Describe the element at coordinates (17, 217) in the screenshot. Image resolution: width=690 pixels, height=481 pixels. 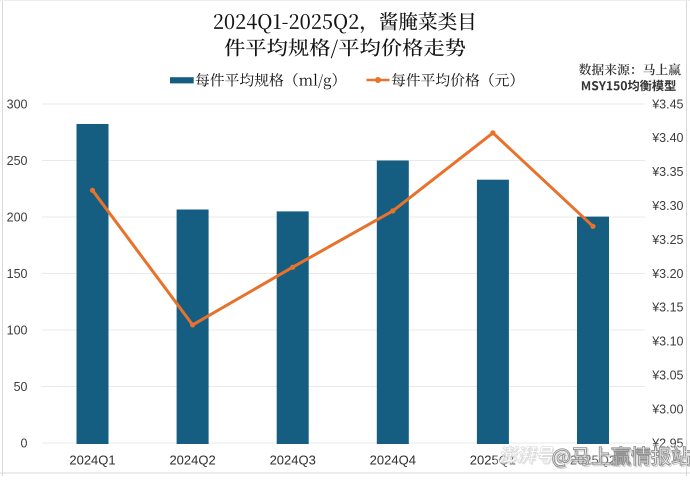
I see `svg-text: 200` at that location.